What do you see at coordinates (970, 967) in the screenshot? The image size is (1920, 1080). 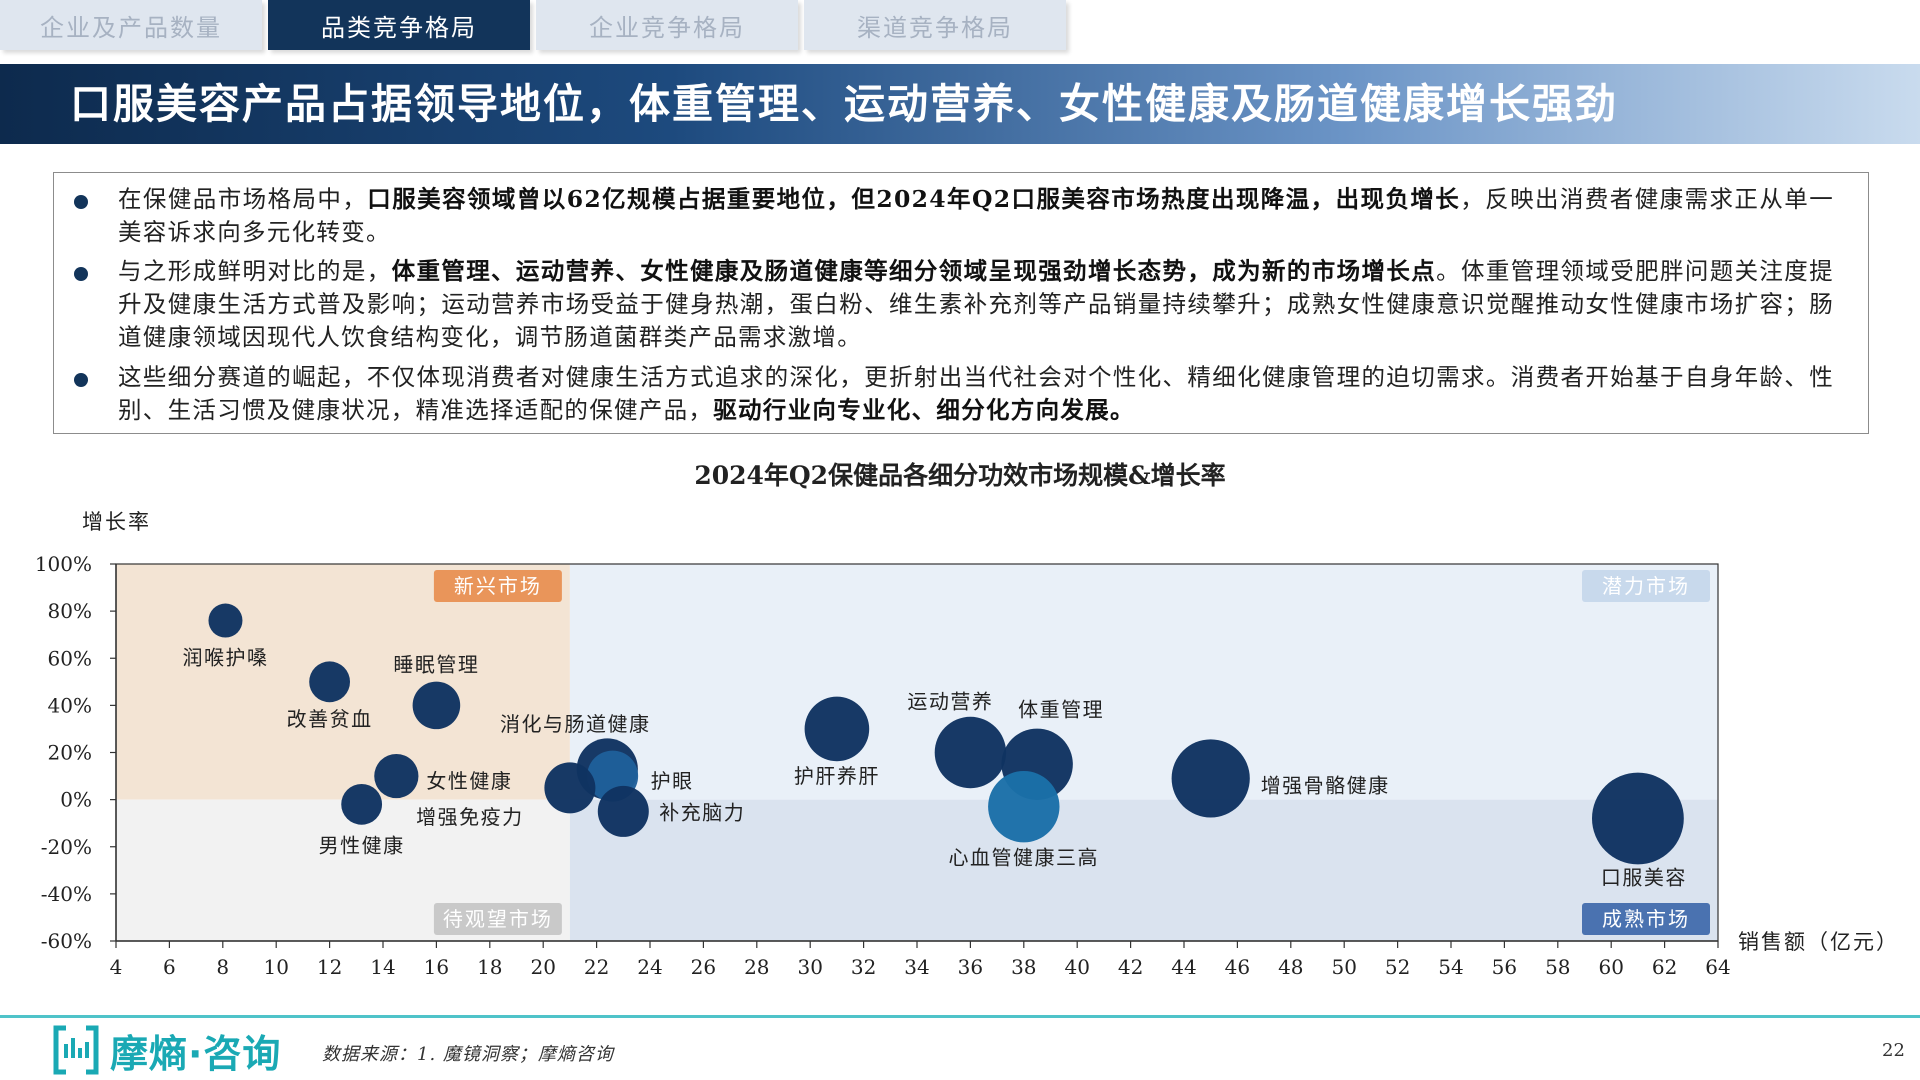 I see `x-tick-label: 36` at bounding box center [970, 967].